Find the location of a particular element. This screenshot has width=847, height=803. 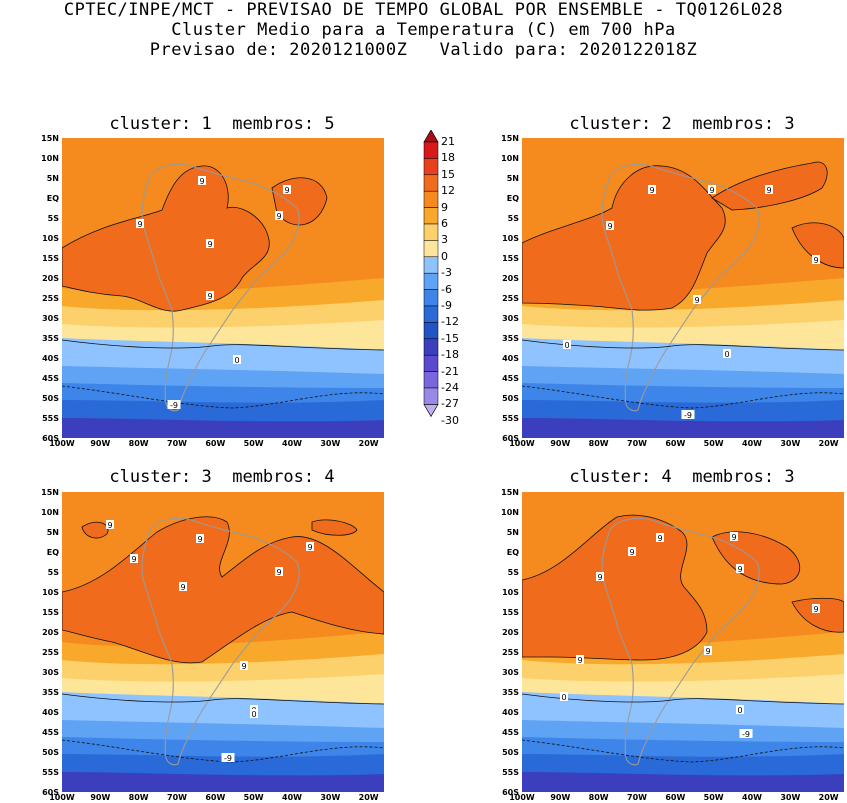

lat-tick-label: 20S is located at coordinates (510, 632).